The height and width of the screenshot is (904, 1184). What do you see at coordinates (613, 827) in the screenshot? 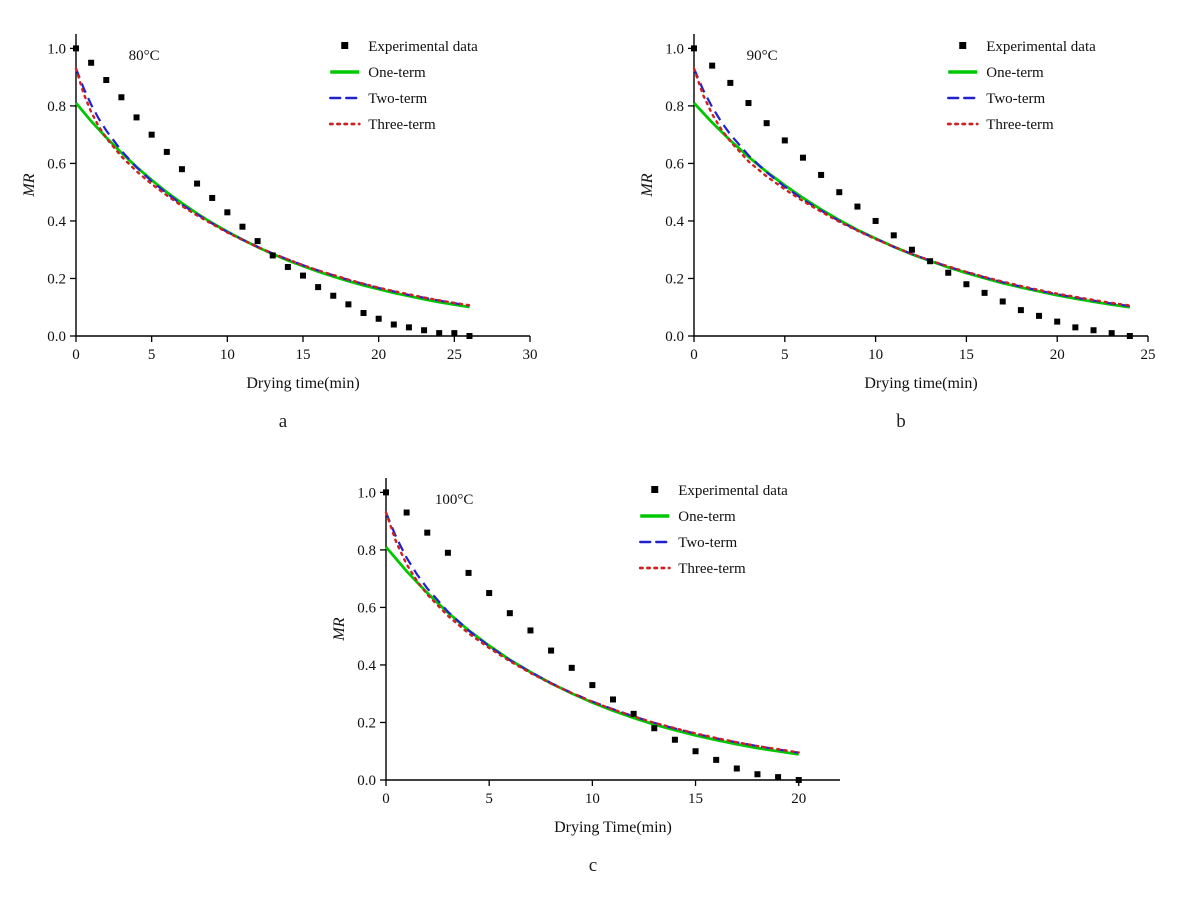
I see `x-axis-label: Drying Time(min)` at bounding box center [613, 827].